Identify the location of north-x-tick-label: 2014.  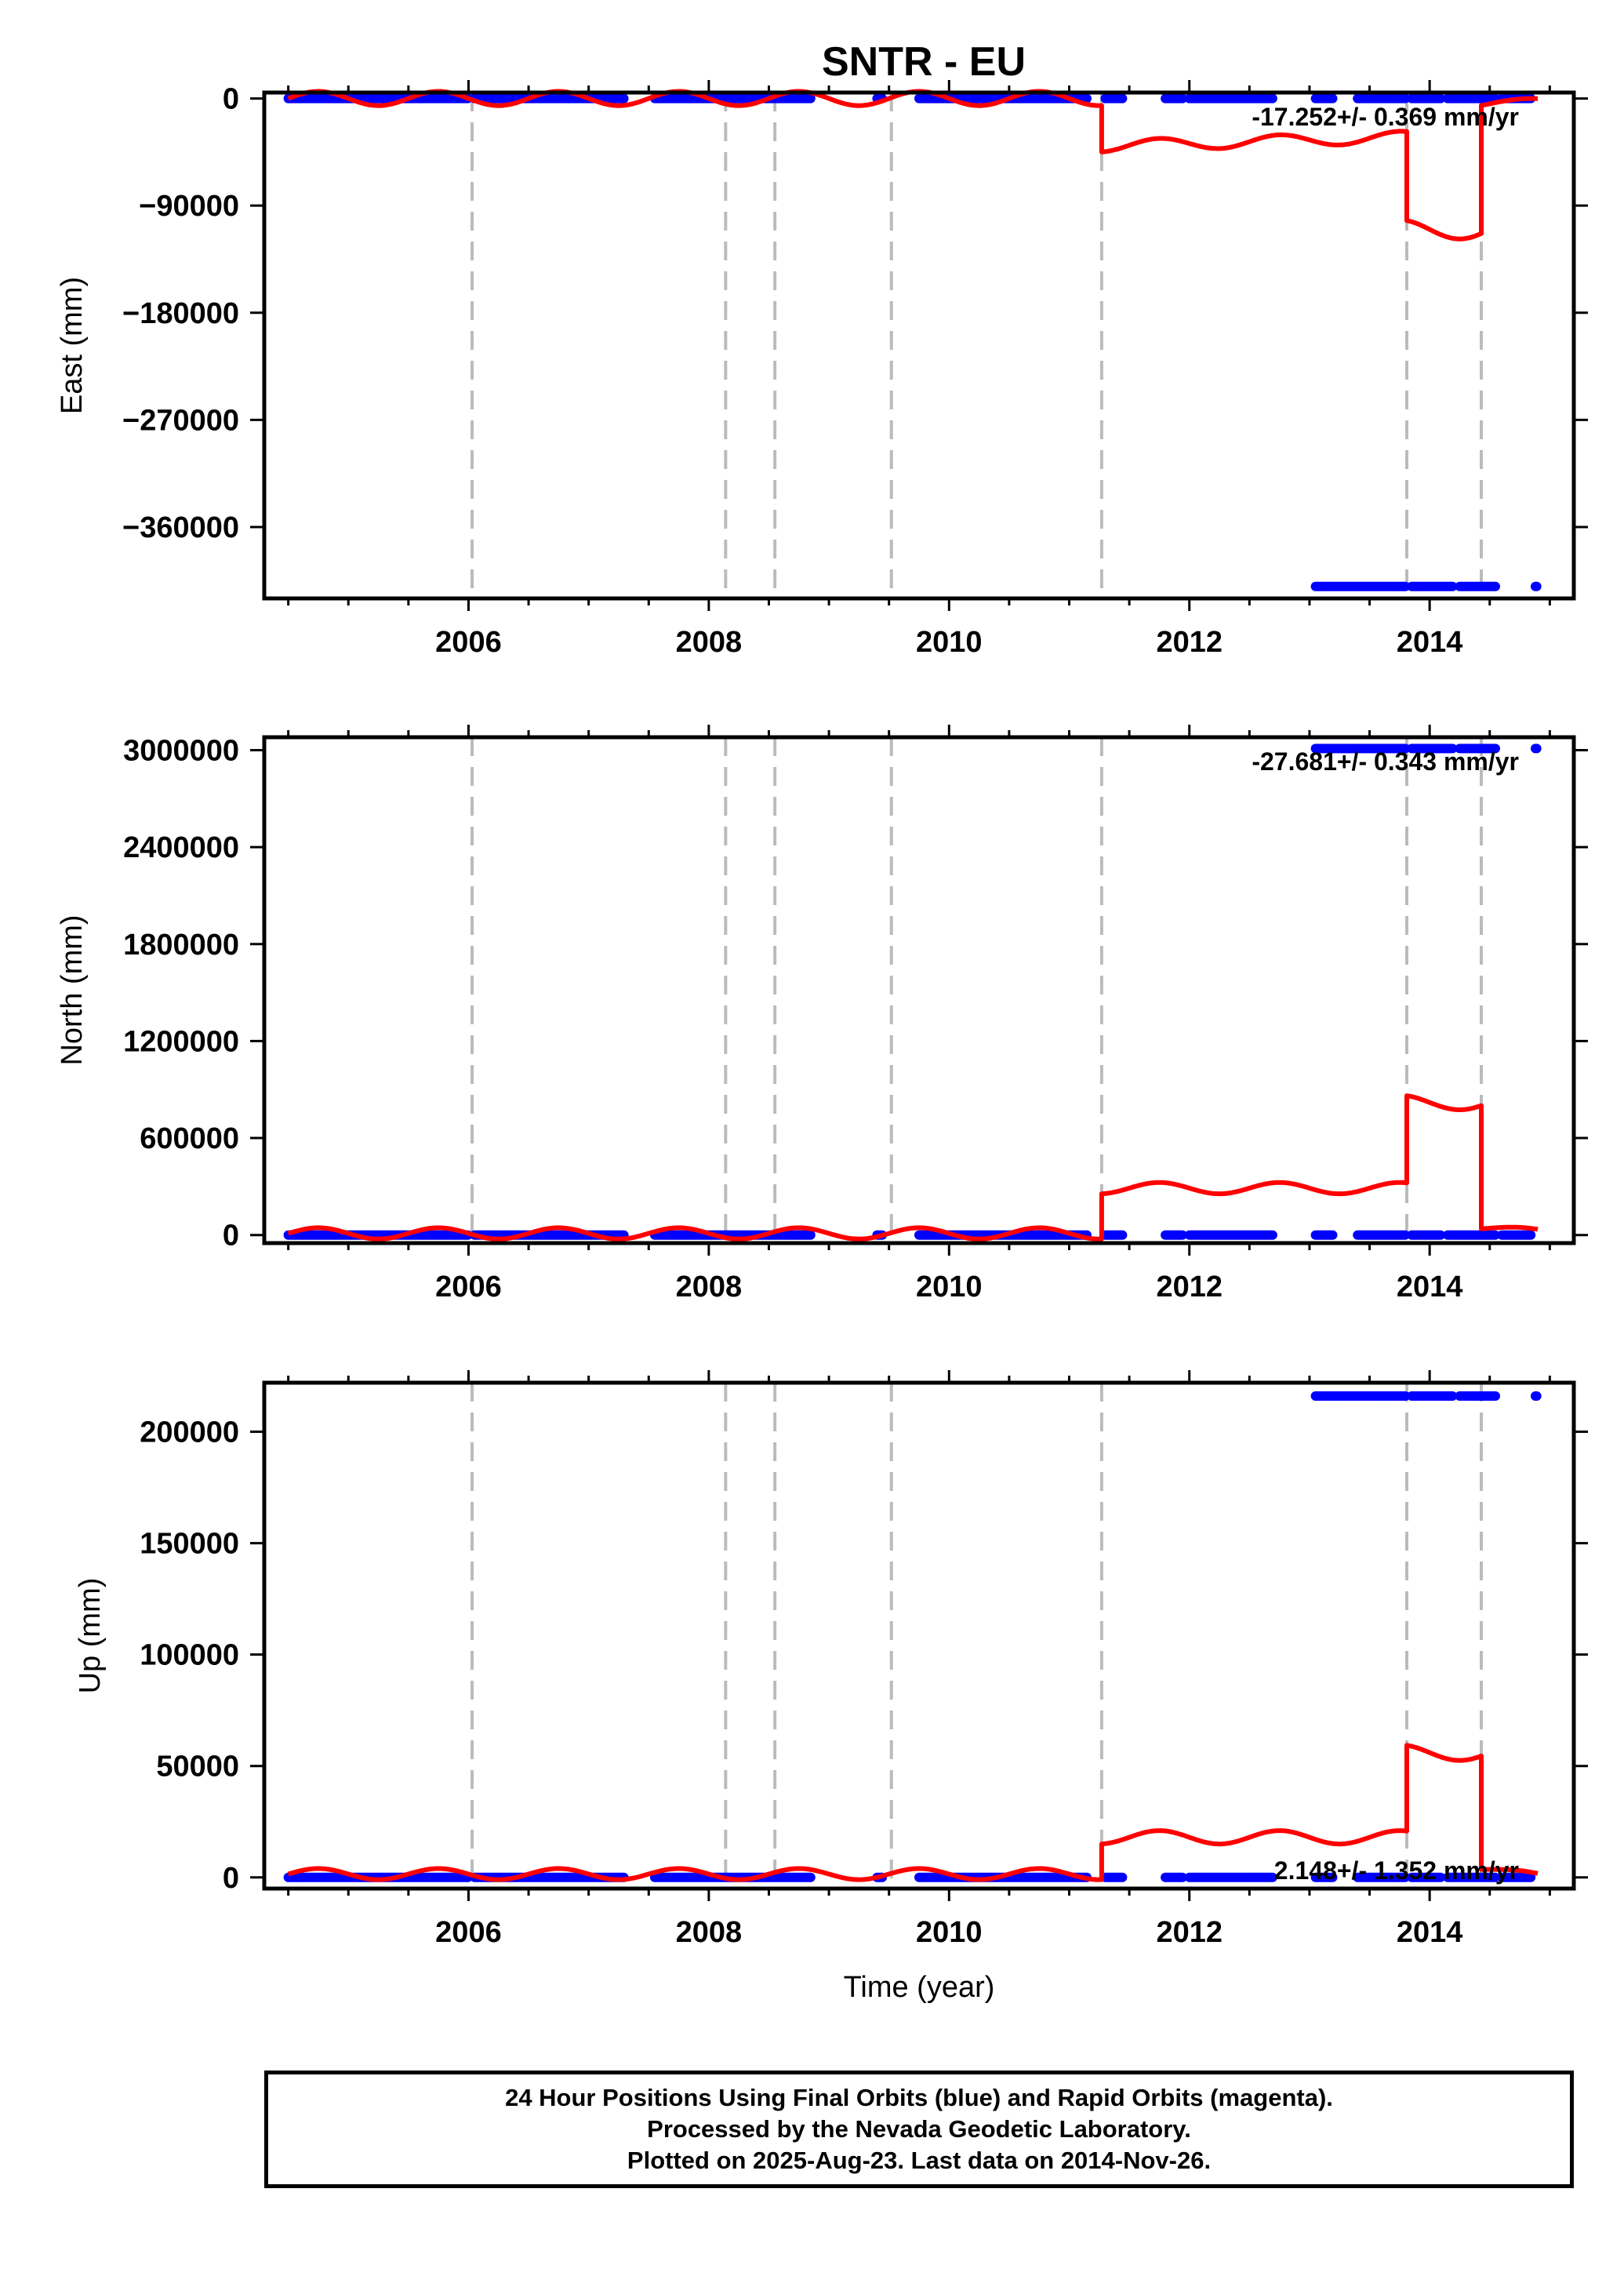
(1430, 1287).